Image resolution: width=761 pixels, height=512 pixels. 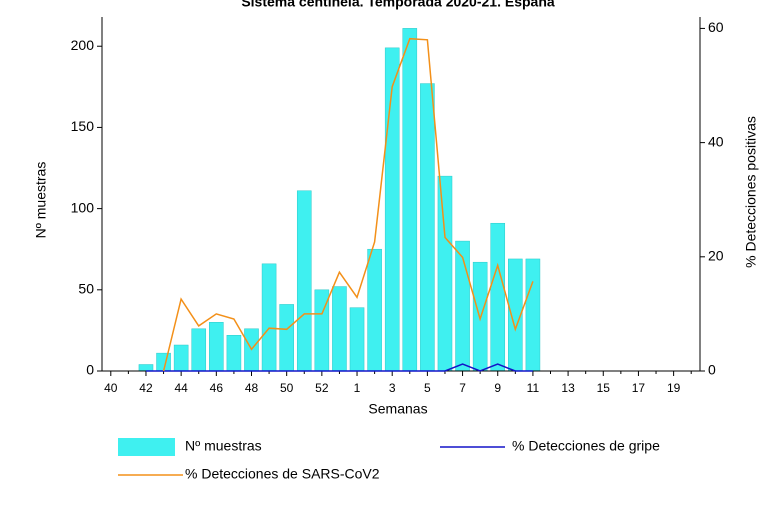 I want to click on x-tick-label: 44, so click(x=181, y=388).